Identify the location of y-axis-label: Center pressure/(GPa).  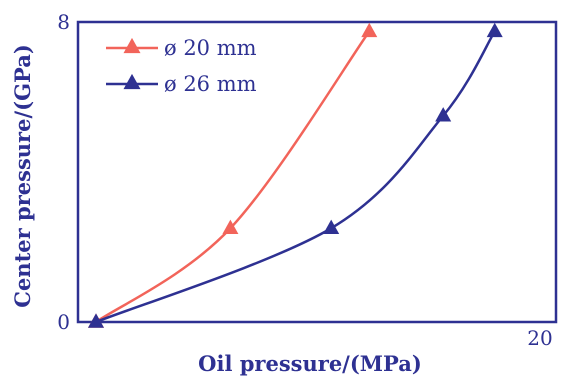
(22, 176).